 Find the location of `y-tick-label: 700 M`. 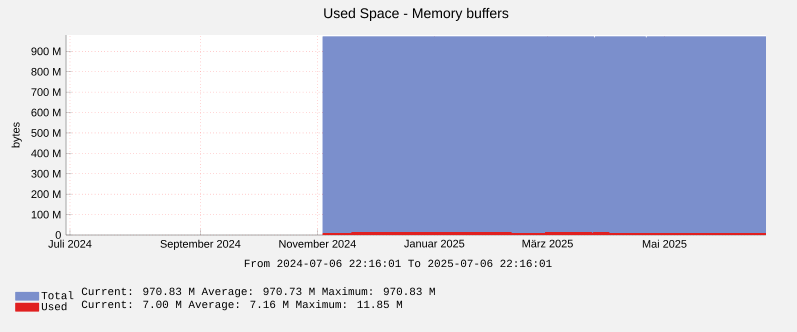

y-tick-label: 700 M is located at coordinates (45, 92).